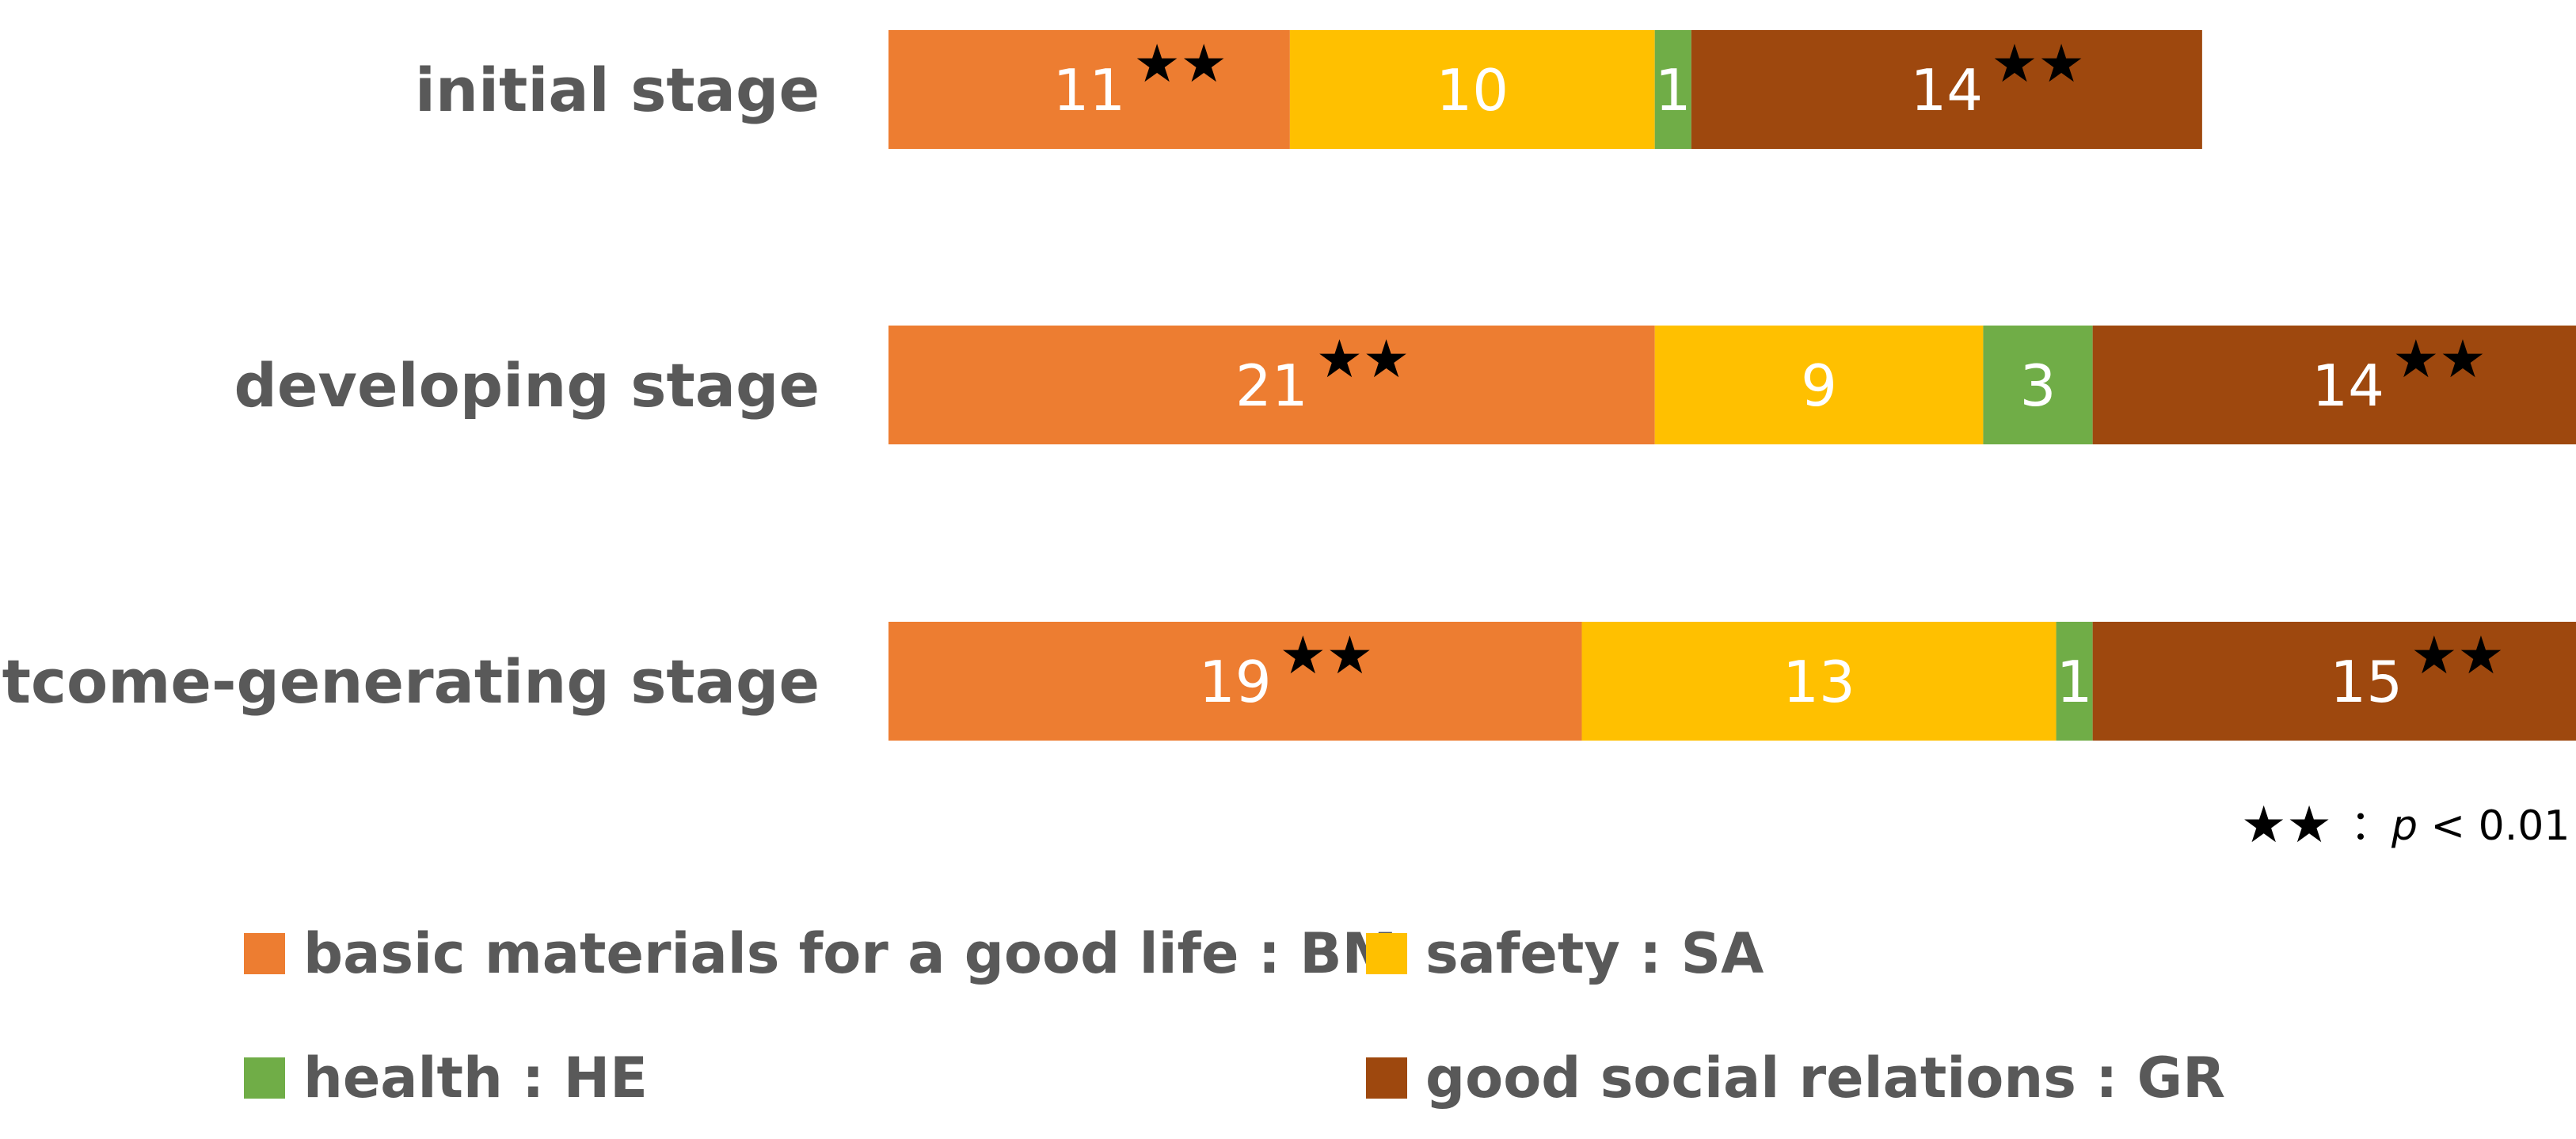 This screenshot has height=1139, width=2576. Describe the element at coordinates (850, 953) in the screenshot. I see `legend-label: basic materials for a good life : BM` at that location.